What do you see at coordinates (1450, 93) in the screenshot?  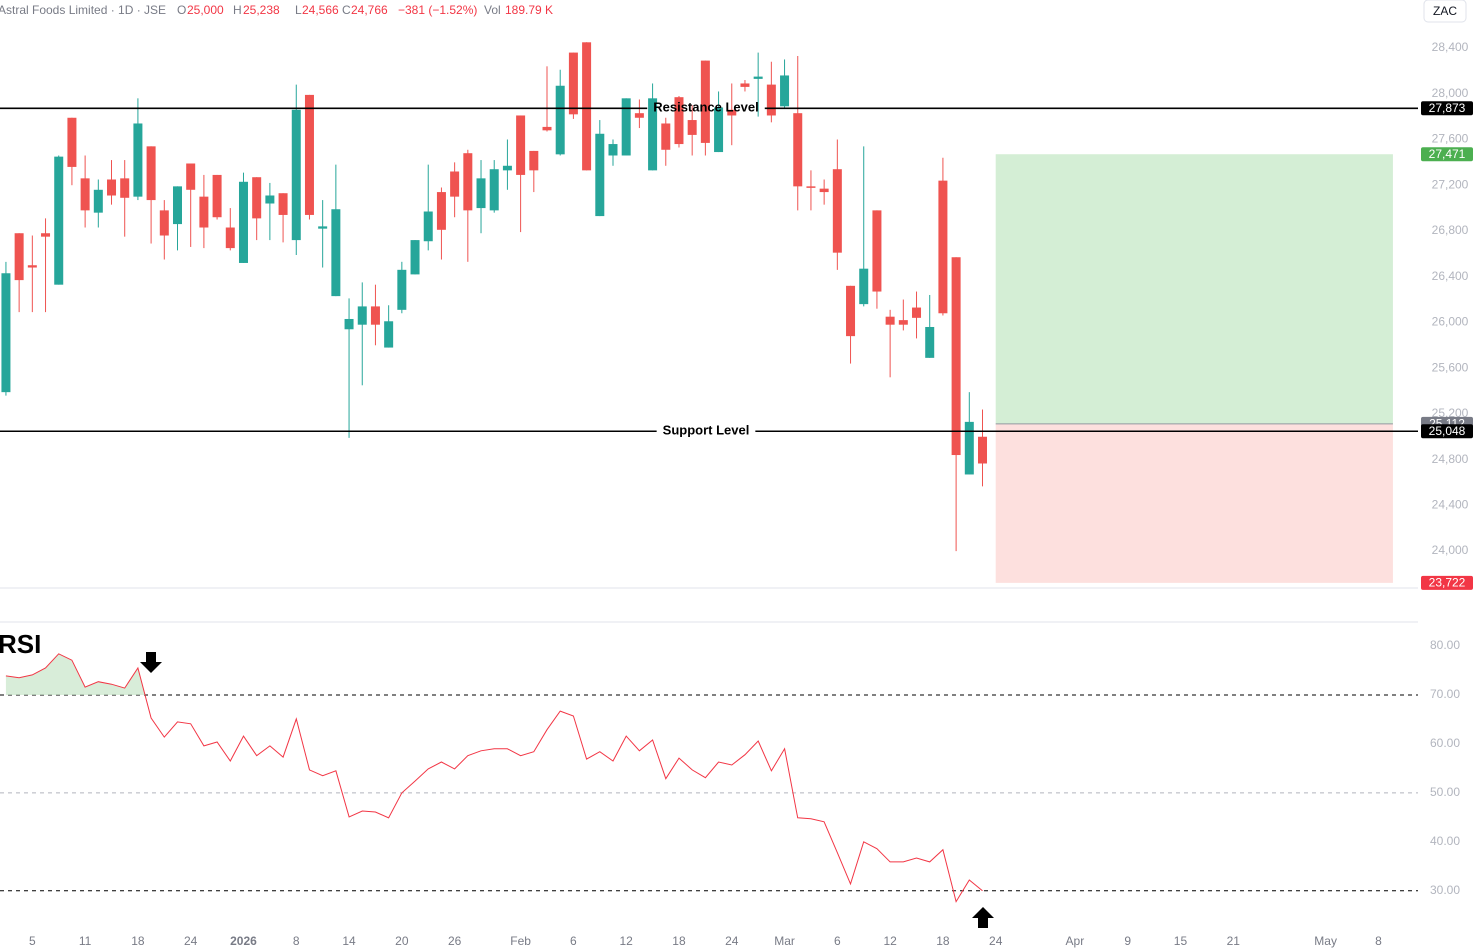 I see `y-tick-label: 28,000` at bounding box center [1450, 93].